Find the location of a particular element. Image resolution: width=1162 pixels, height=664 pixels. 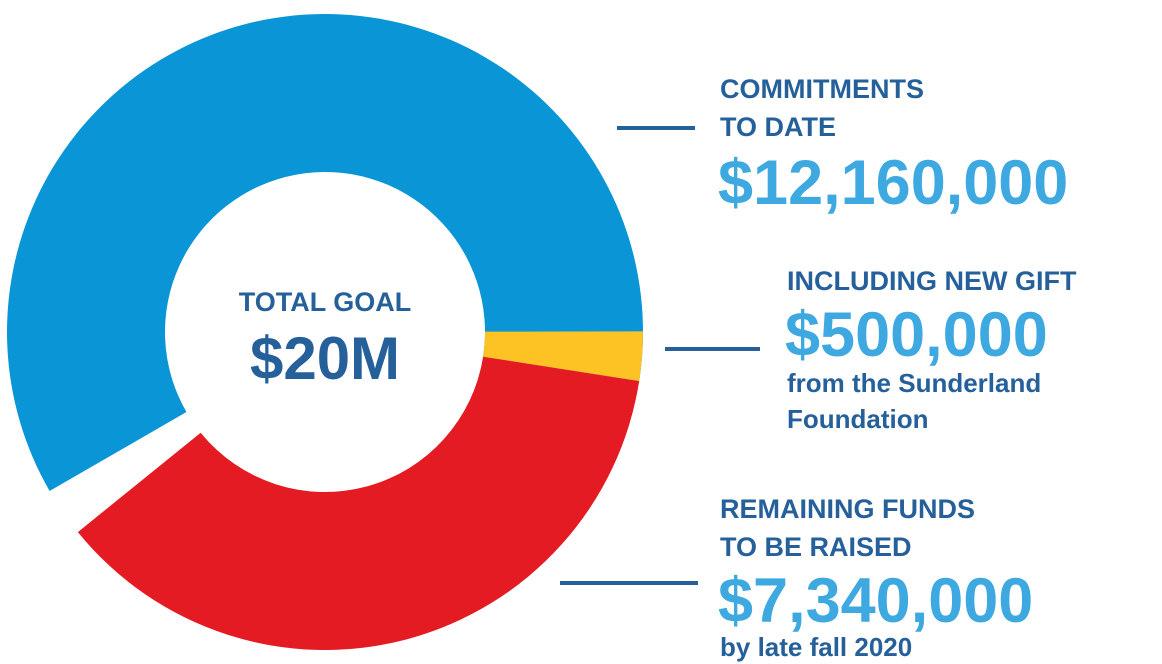

note: from the Sunderland is located at coordinates (914, 383).